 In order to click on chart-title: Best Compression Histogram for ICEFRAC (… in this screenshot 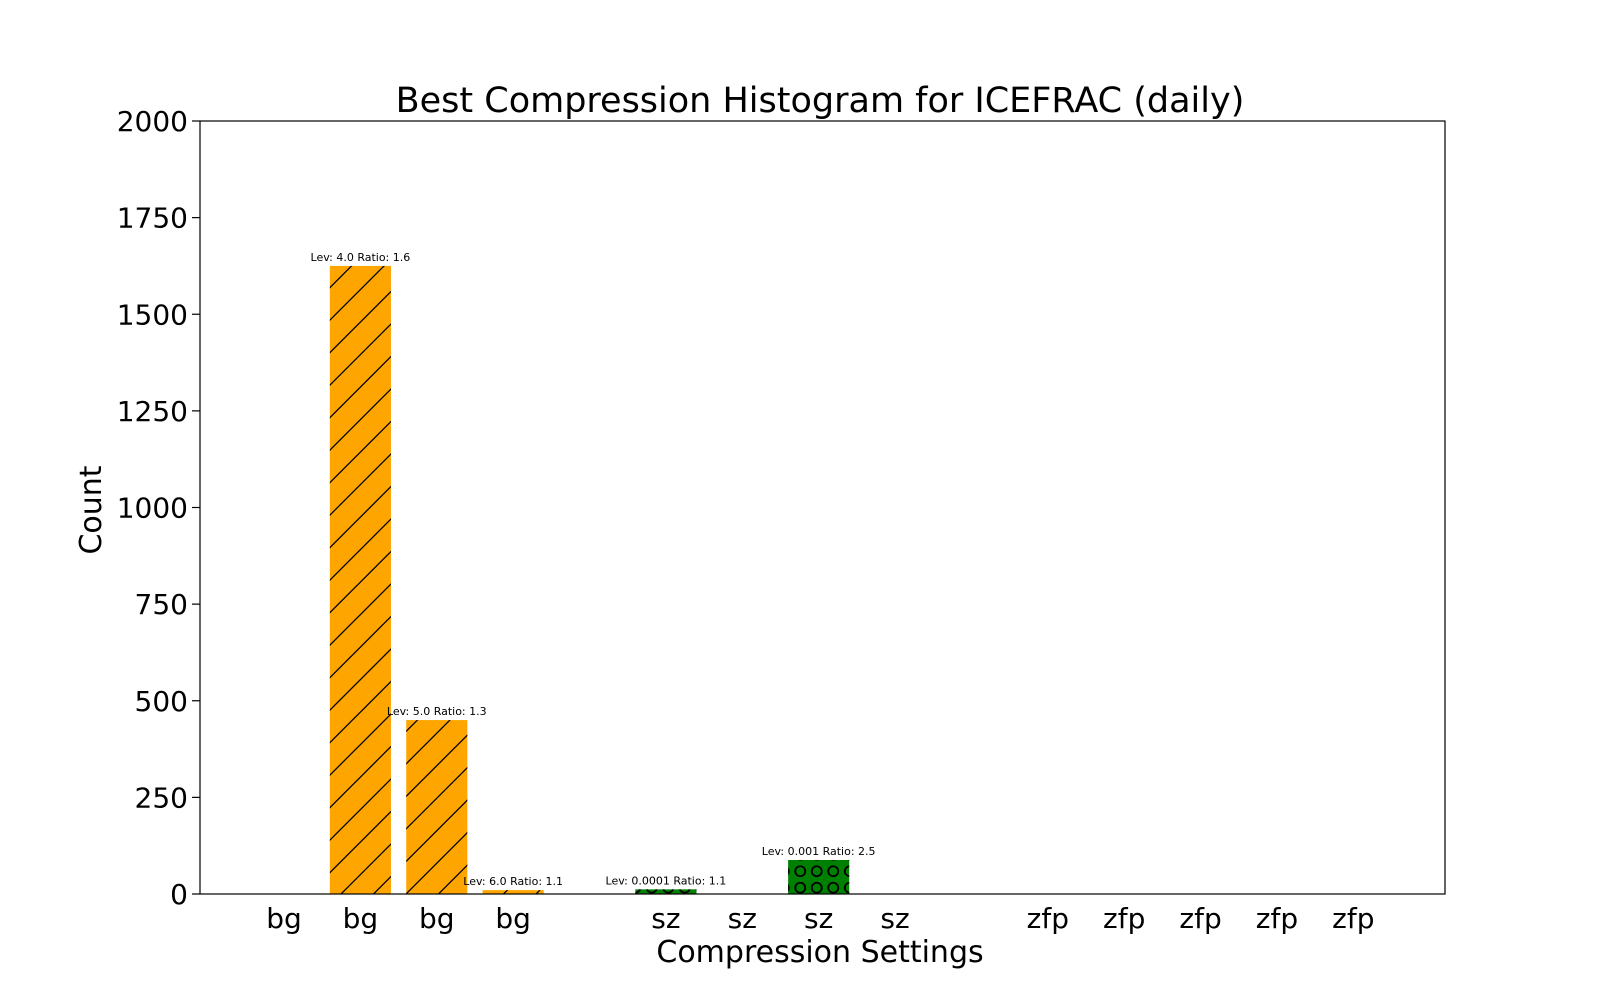, I will do `click(820, 101)`.